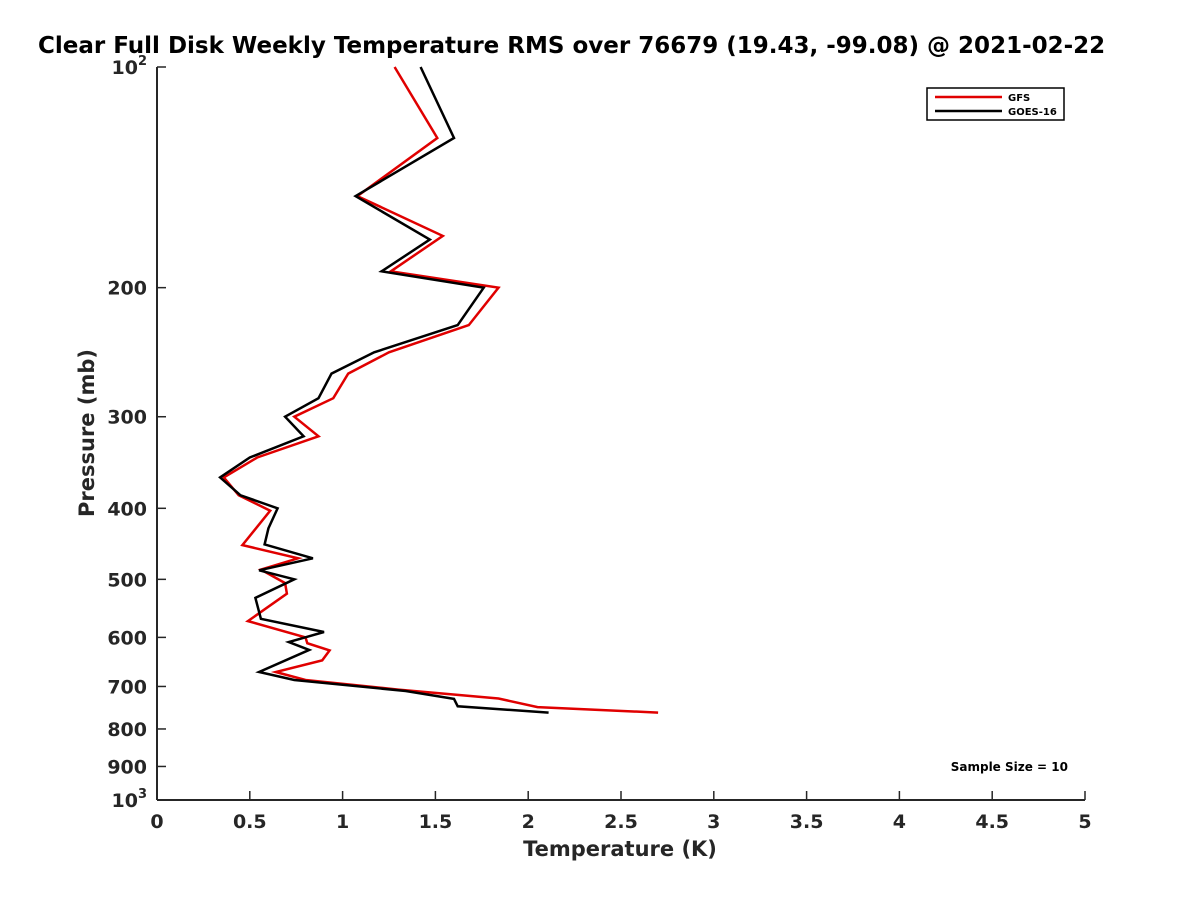 Image resolution: width=1200 pixels, height=900 pixels. What do you see at coordinates (620, 849) in the screenshot?
I see `x-axis-label: Temperature (K)` at bounding box center [620, 849].